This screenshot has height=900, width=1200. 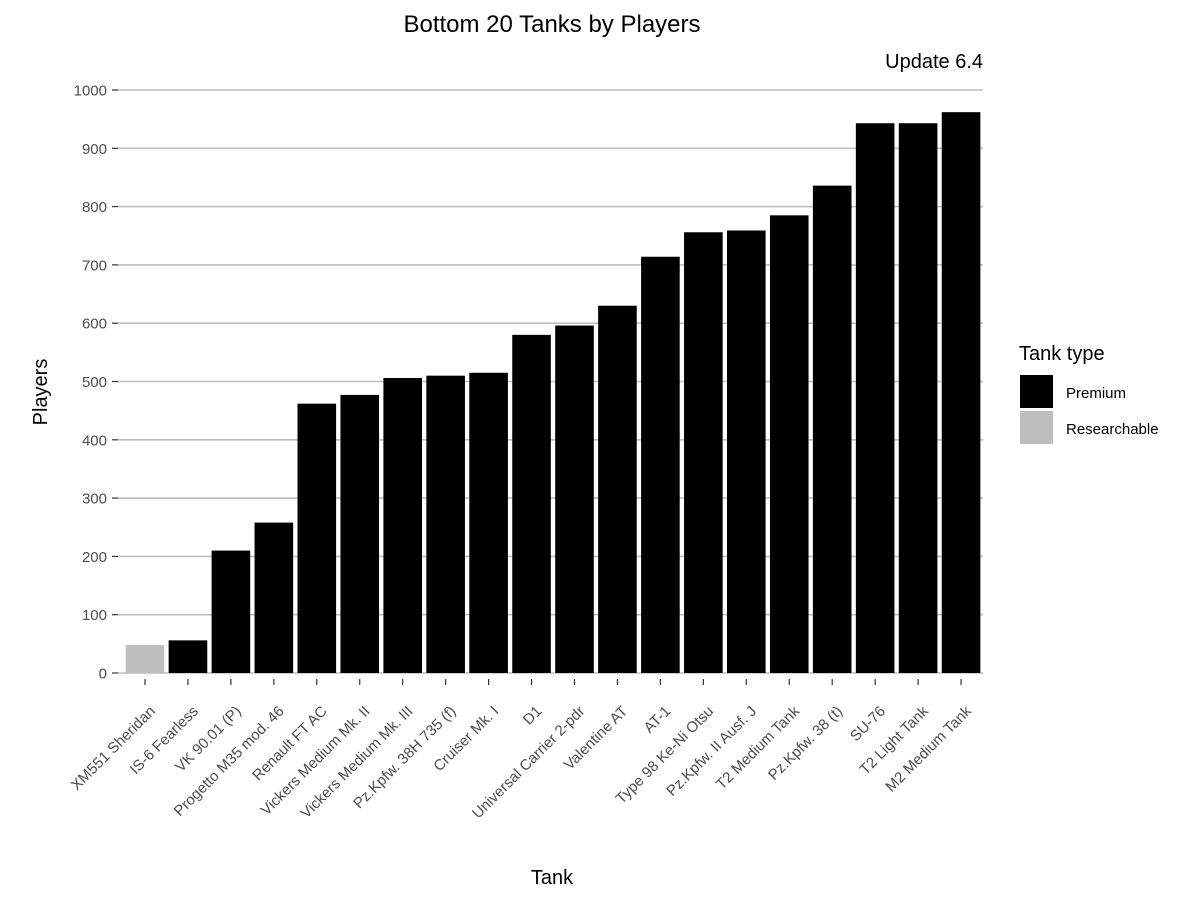 What do you see at coordinates (94, 615) in the screenshot?
I see `y-tick-label: 100` at bounding box center [94, 615].